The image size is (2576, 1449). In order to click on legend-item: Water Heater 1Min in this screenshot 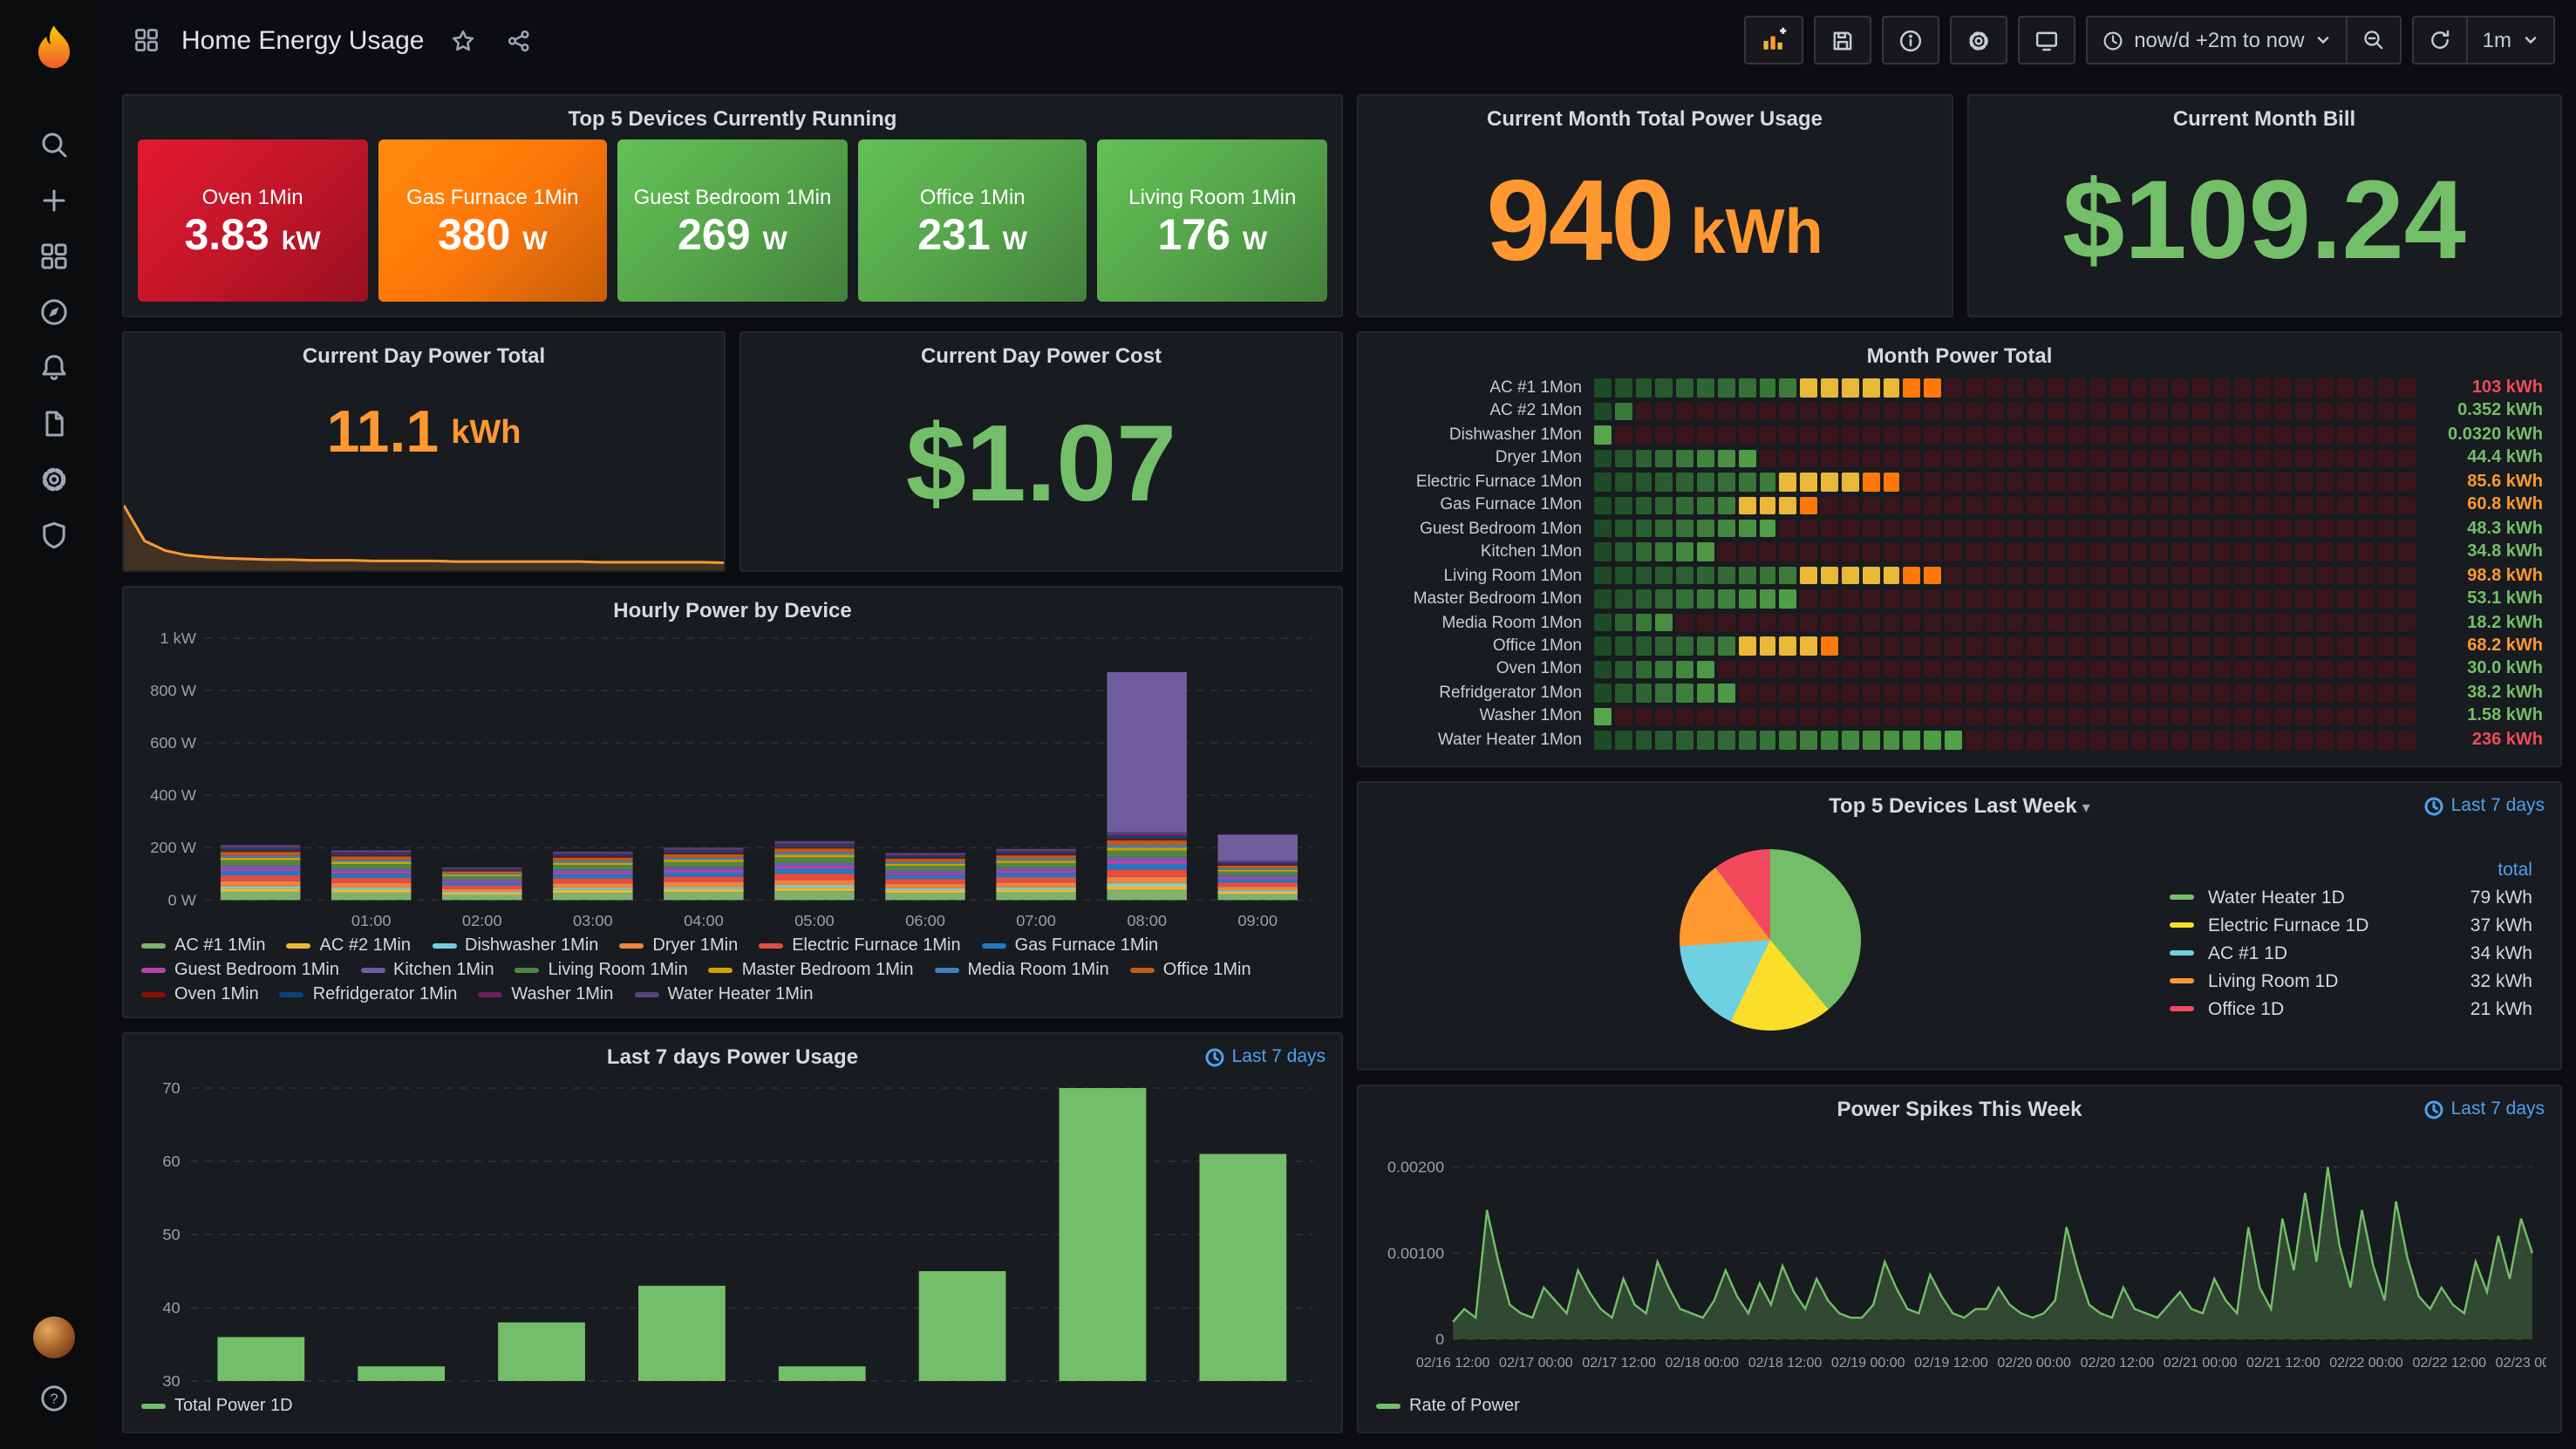, I will do `click(724, 994)`.